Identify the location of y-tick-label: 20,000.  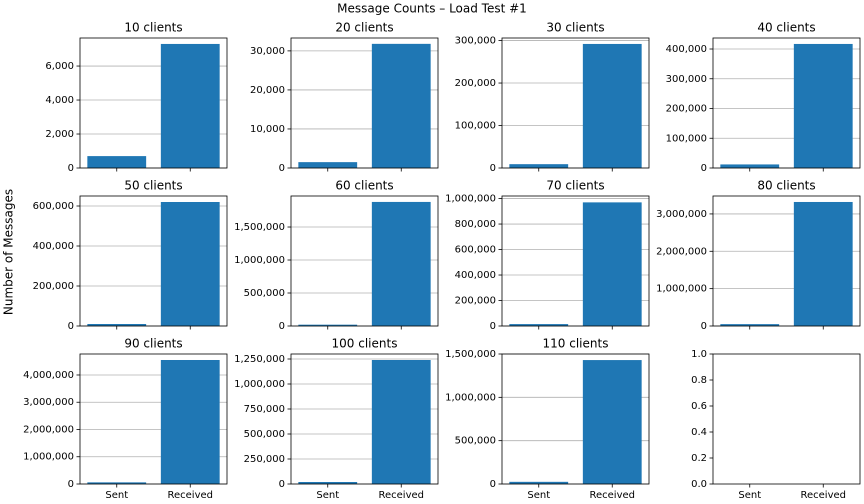
(267, 90).